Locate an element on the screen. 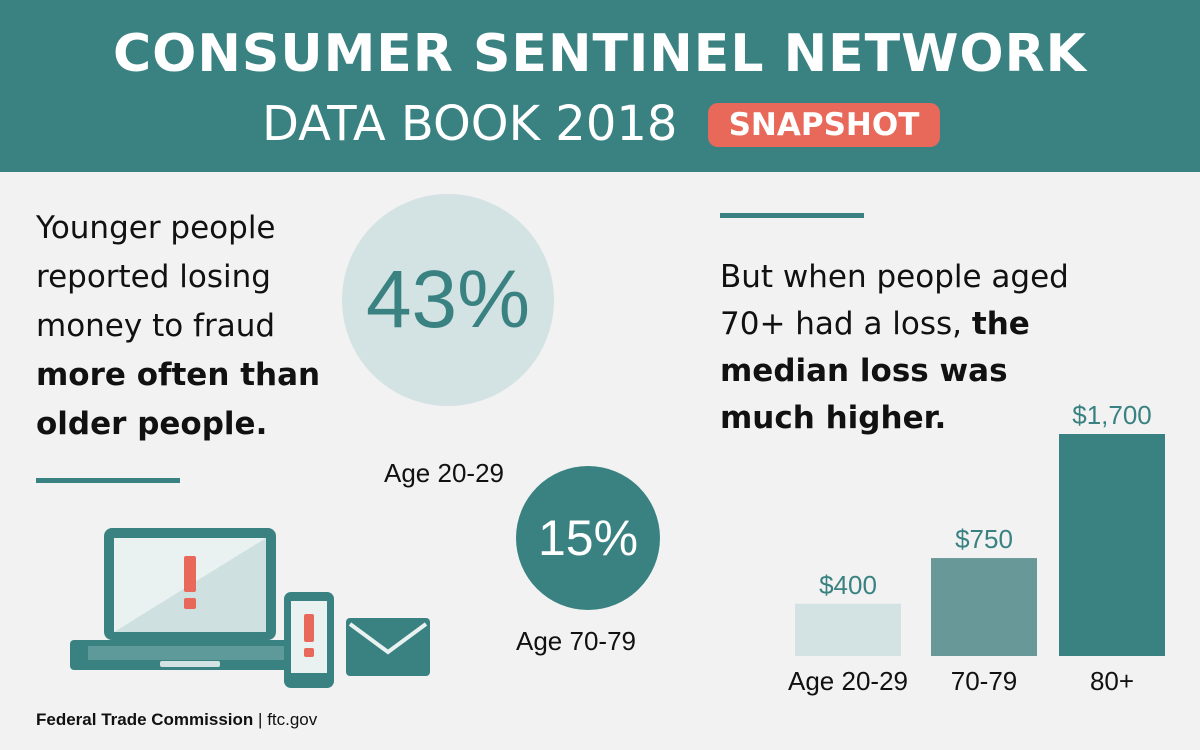 The width and height of the screenshot is (1200, 750). footer-org: Federal Trade Commission is located at coordinates (145, 719).